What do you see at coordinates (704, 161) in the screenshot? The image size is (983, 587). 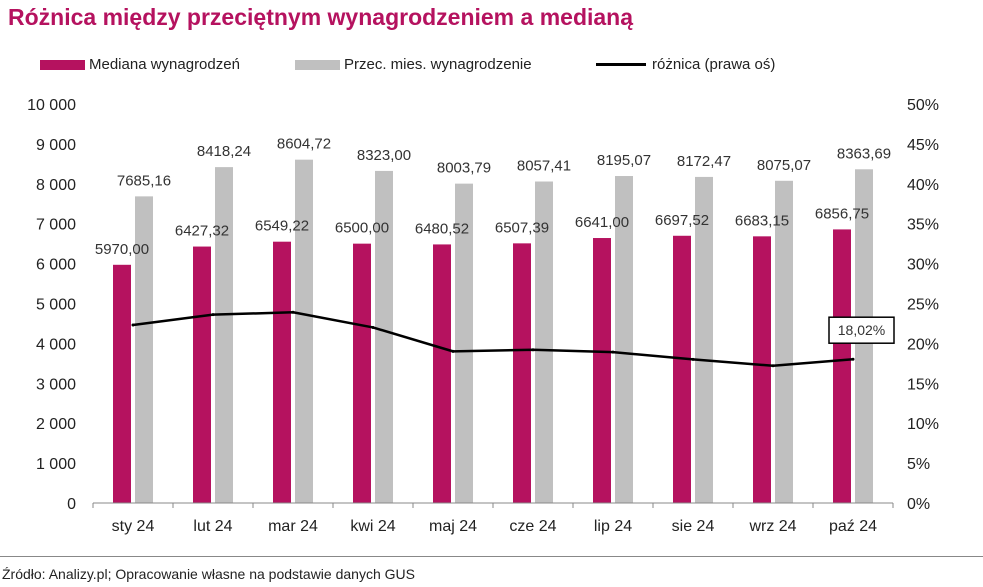 I see `data-label-average: 8172,47` at bounding box center [704, 161].